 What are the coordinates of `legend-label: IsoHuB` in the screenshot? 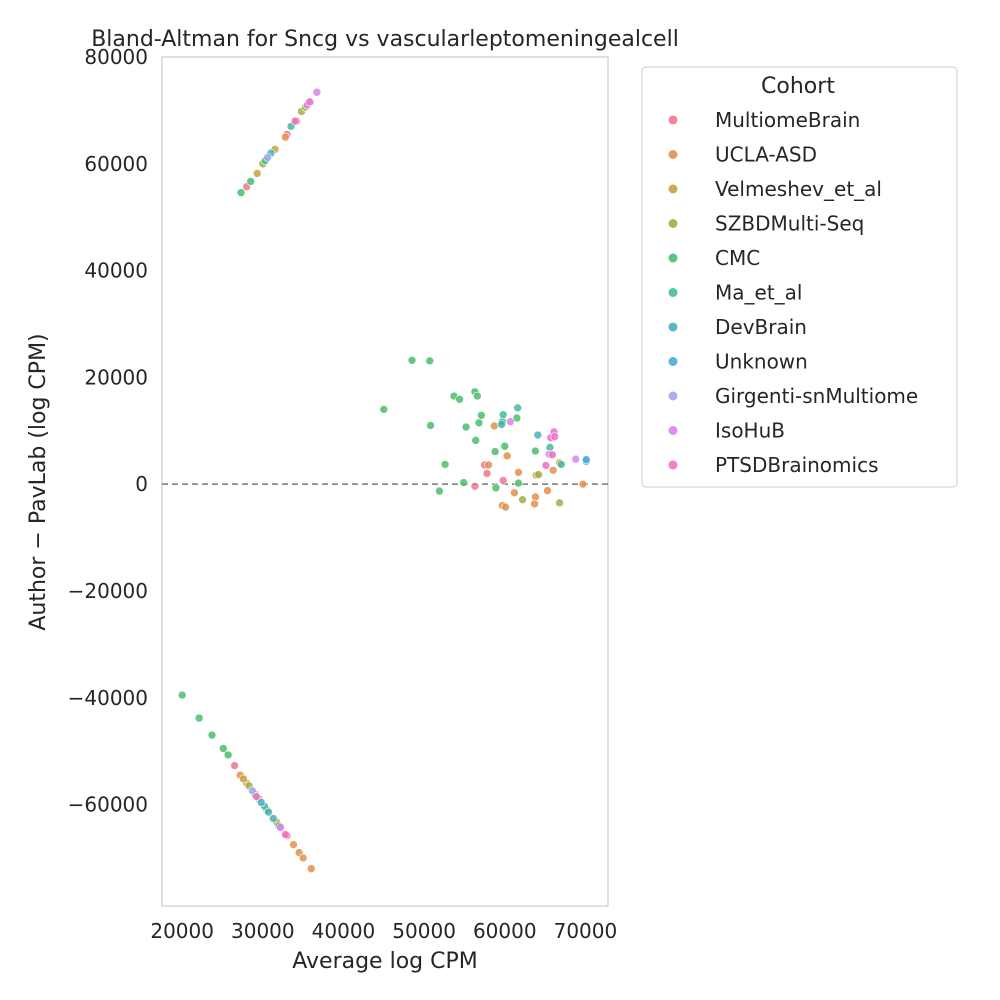 It's located at (750, 431).